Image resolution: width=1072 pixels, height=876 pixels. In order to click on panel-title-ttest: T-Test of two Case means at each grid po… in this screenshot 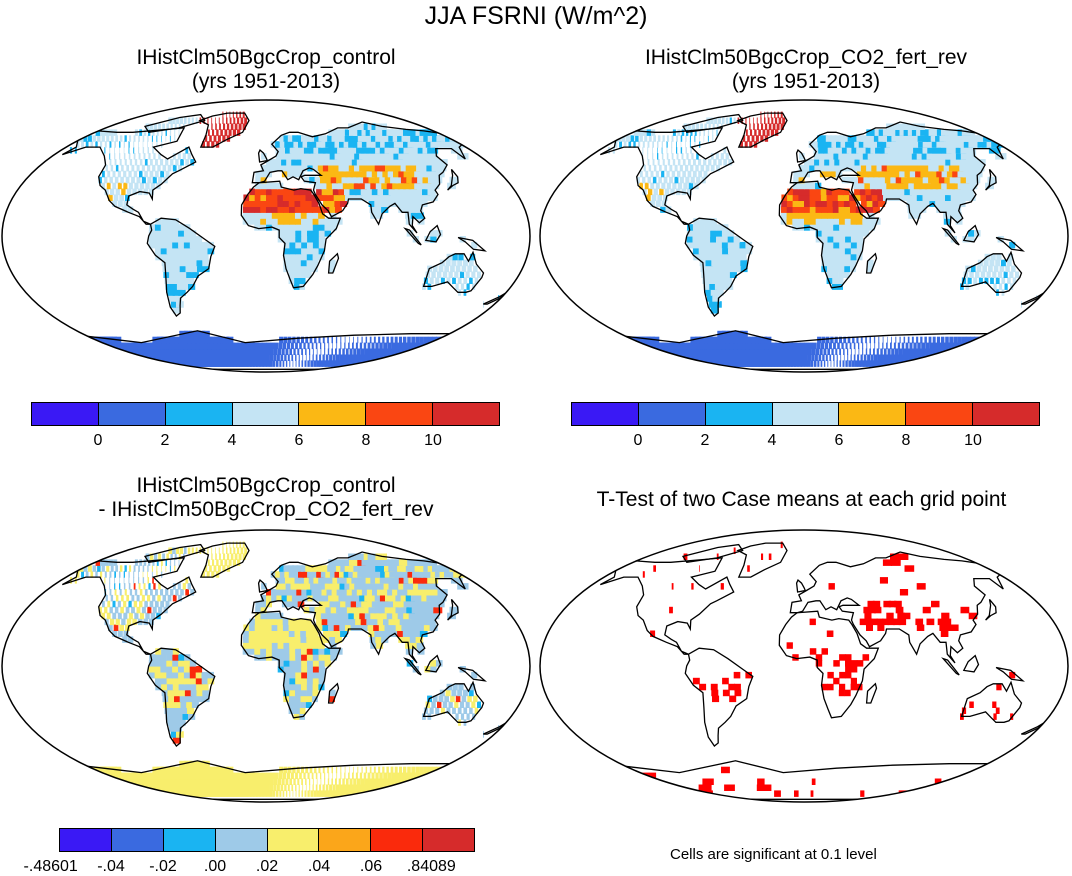, I will do `click(801, 500)`.